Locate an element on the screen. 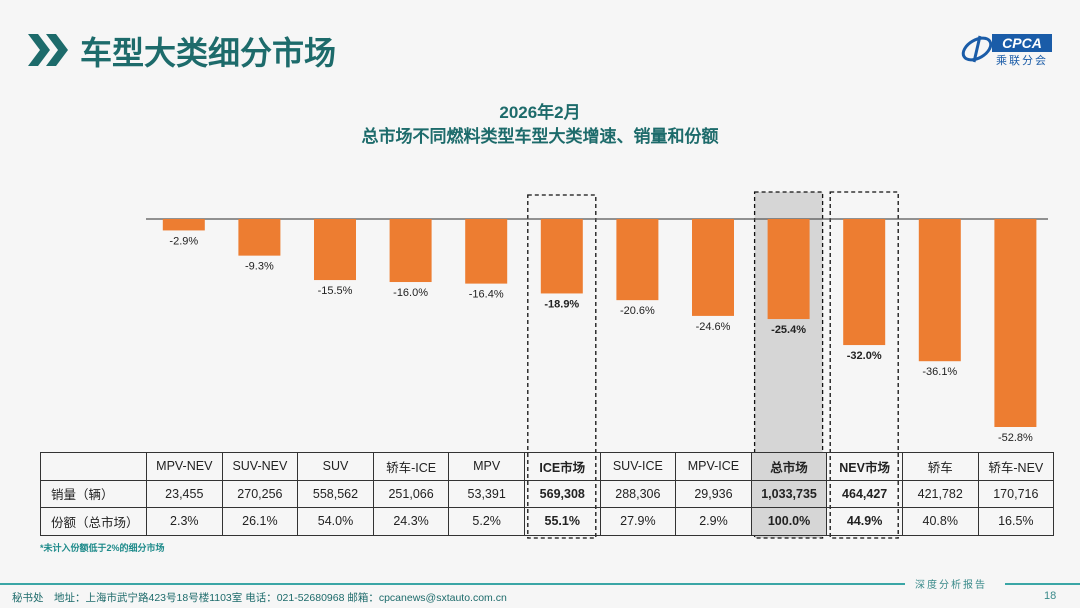 The height and width of the screenshot is (608, 1080). logo-cn: 乘联分会 is located at coordinates (1022, 61).